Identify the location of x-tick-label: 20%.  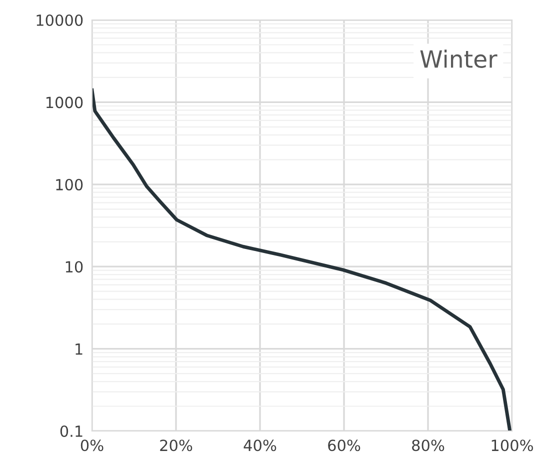
(176, 446).